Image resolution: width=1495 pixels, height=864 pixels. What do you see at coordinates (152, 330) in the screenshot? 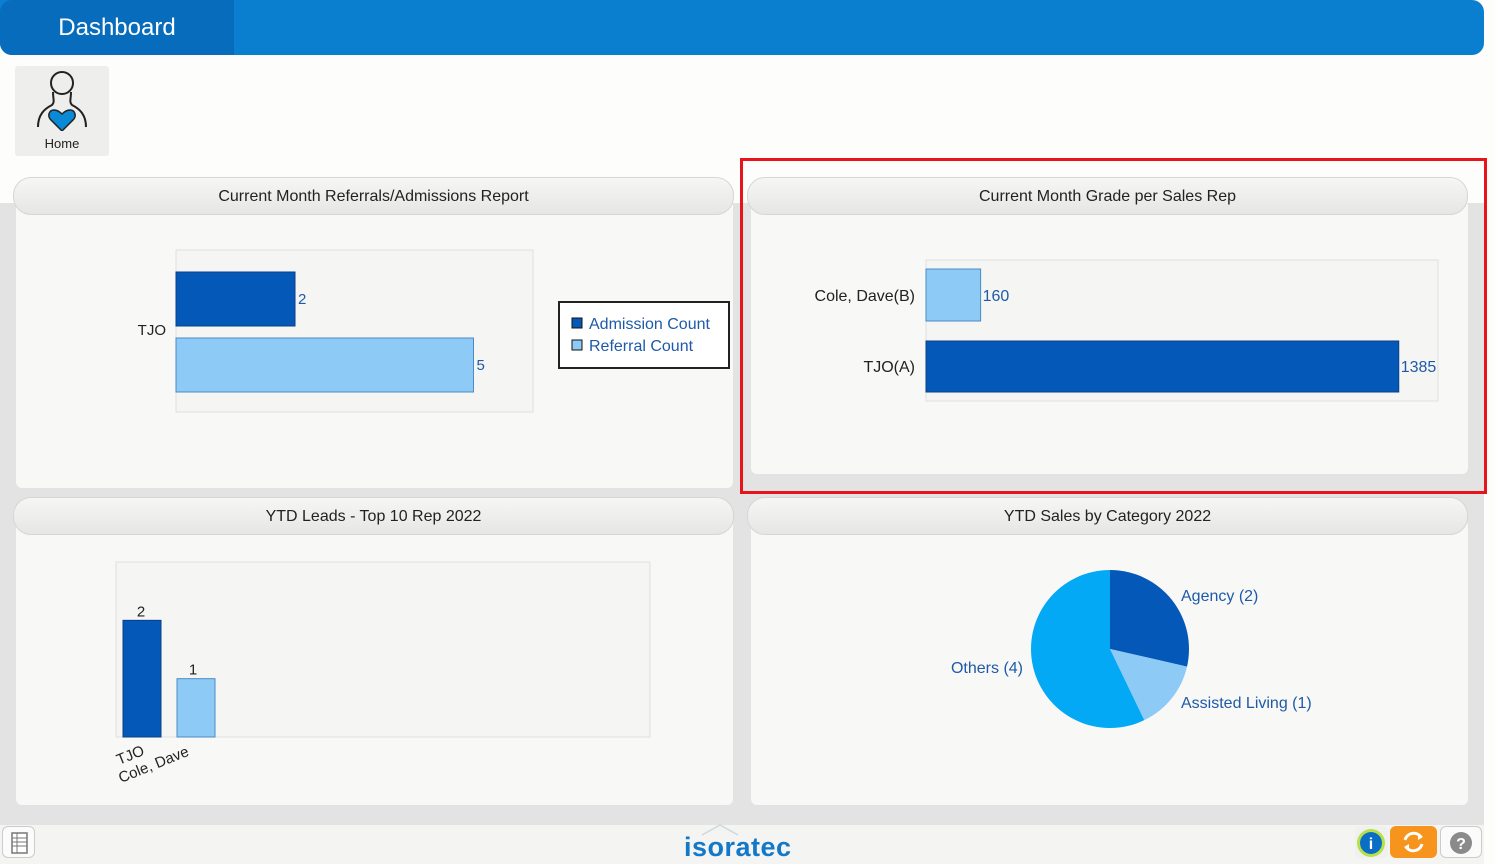
I see `category-label: TJO` at bounding box center [152, 330].